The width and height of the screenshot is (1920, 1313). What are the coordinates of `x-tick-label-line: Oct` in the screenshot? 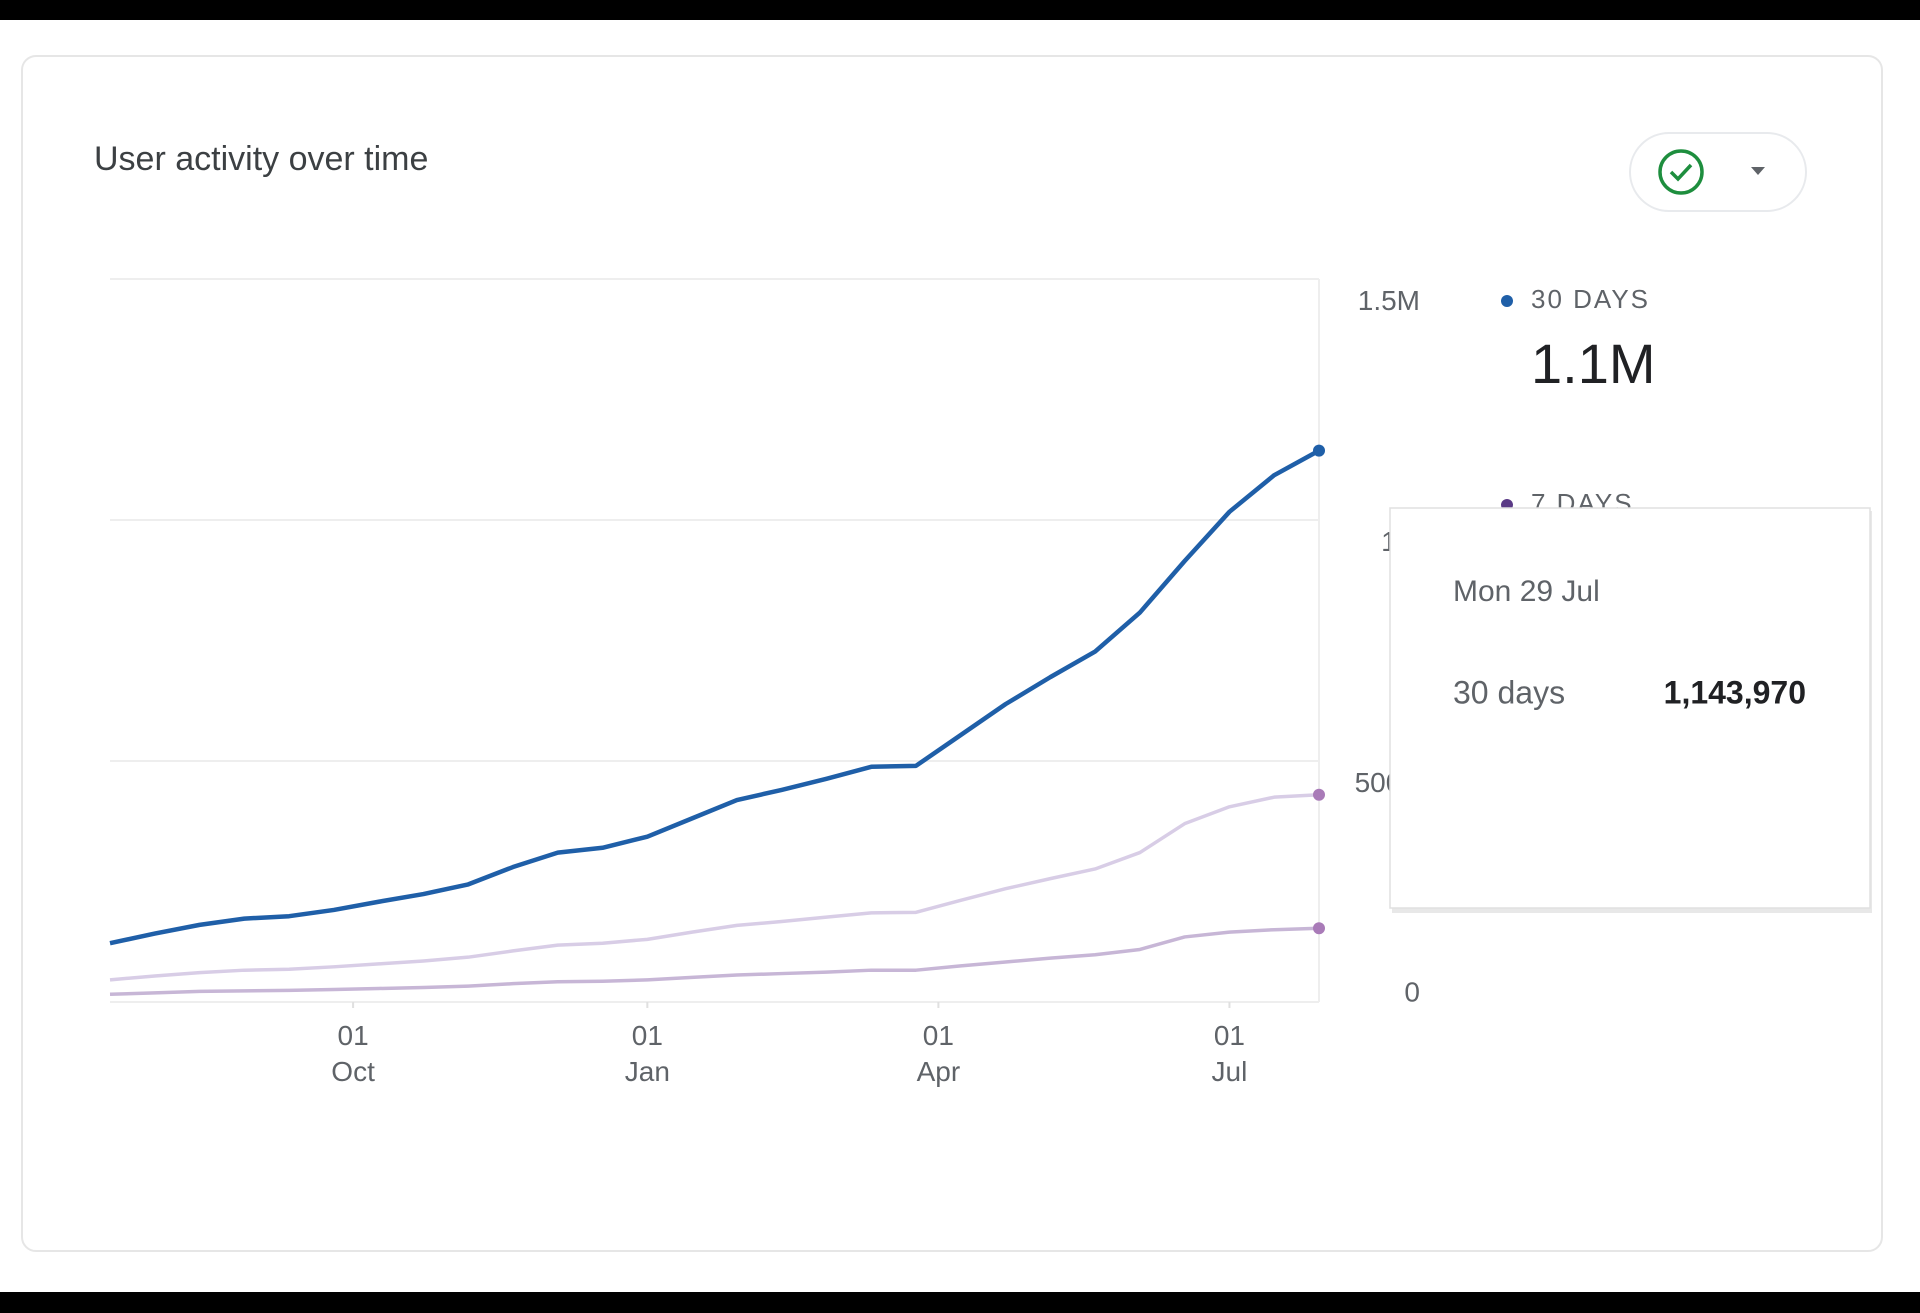 It's located at (353, 1071).